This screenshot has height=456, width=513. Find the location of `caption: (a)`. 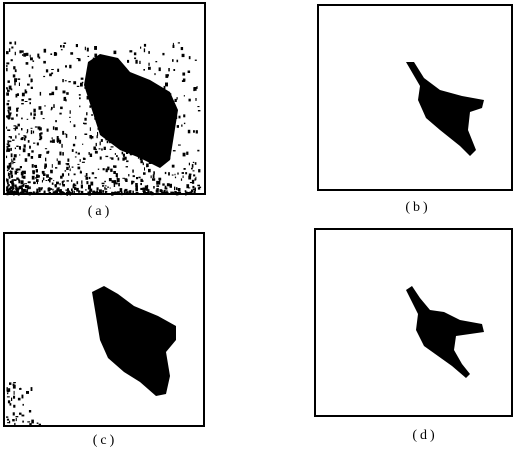

caption: (a) is located at coordinates (100, 211).